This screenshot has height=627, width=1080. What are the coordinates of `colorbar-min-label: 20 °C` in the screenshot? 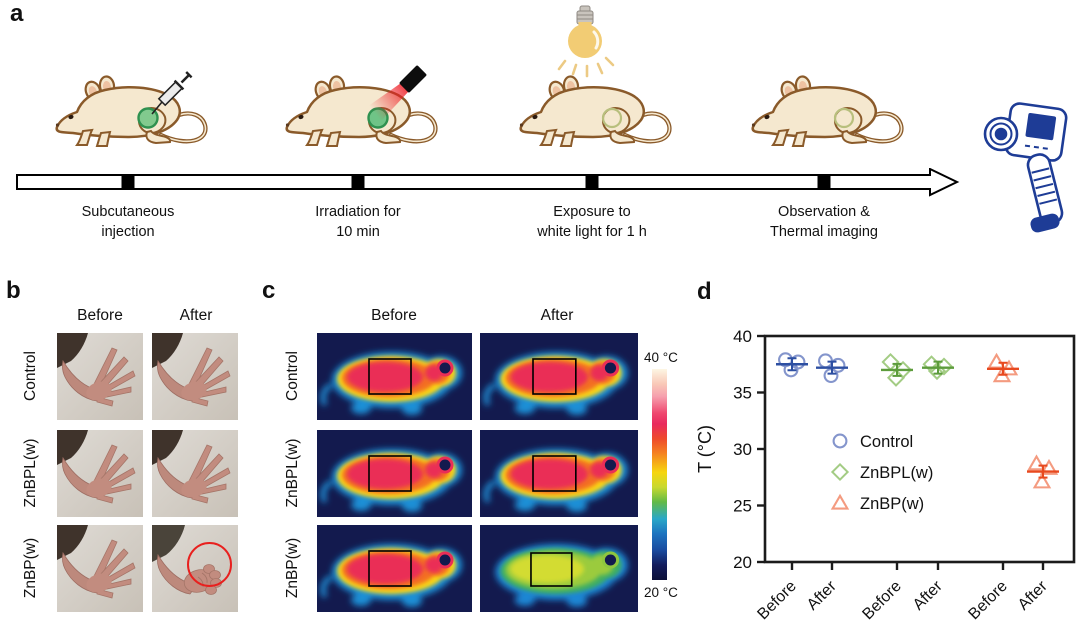 It's located at (661, 592).